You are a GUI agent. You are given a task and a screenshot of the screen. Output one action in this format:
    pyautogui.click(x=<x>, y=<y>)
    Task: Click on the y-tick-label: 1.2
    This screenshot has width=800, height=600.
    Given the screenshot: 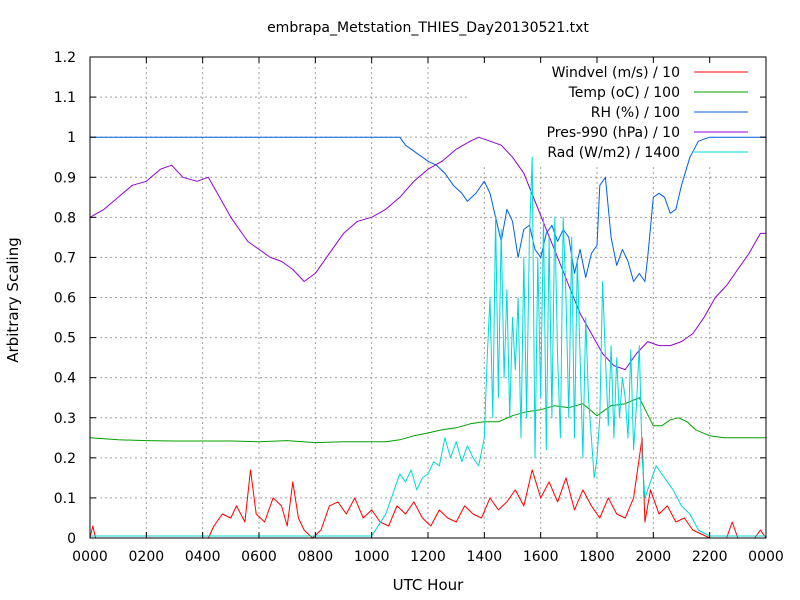 What is the action you would take?
    pyautogui.click(x=65, y=58)
    